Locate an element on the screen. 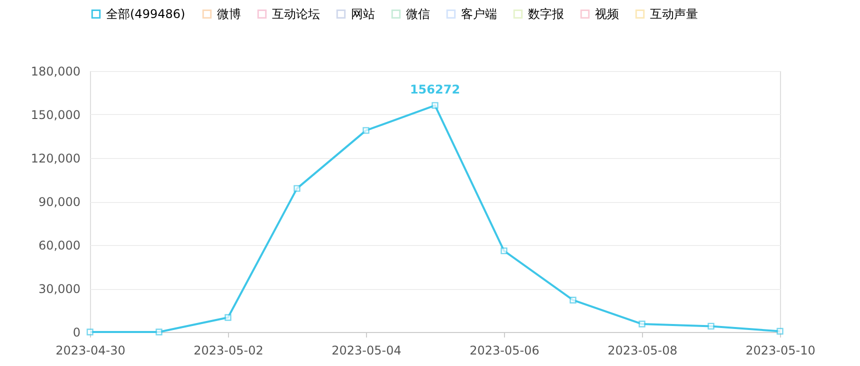  x-tick-label: 2023-05-10 is located at coordinates (781, 351).